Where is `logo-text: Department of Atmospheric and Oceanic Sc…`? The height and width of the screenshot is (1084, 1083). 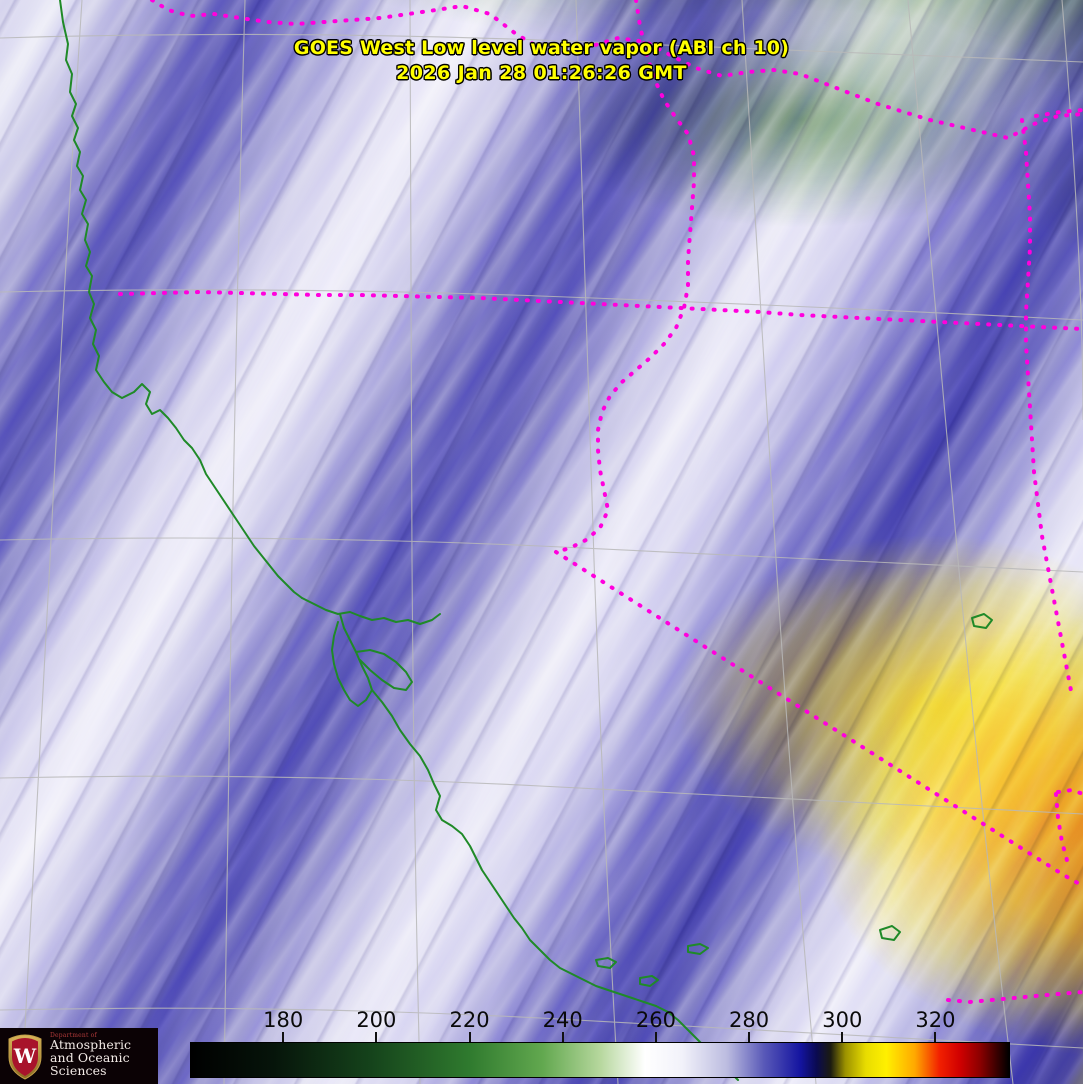 logo-text: Department of Atmospheric and Oceanic Sc… is located at coordinates (104, 1055).